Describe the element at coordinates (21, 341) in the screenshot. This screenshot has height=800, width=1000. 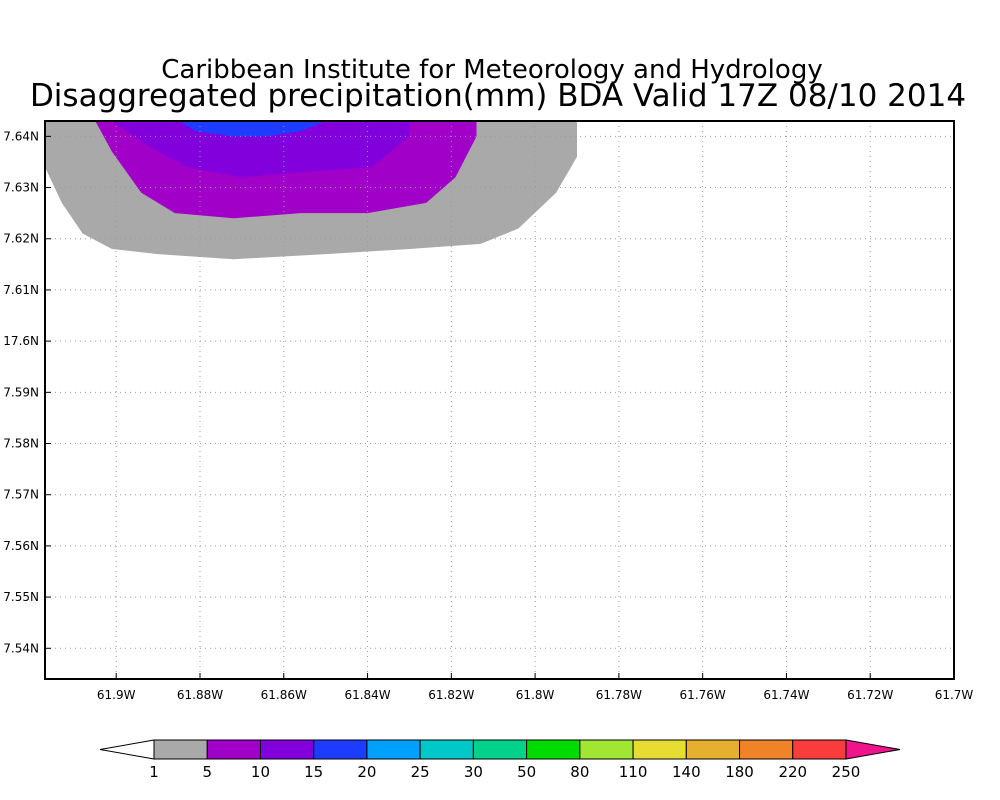
I see `lat-tick-label: 17.6N` at that location.